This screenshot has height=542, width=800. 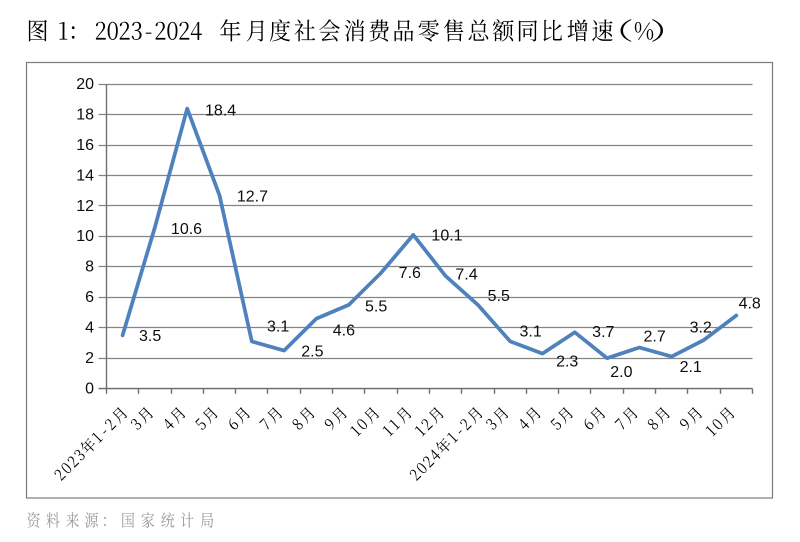 I want to click on svg-text: 3.5, so click(x=150, y=336).